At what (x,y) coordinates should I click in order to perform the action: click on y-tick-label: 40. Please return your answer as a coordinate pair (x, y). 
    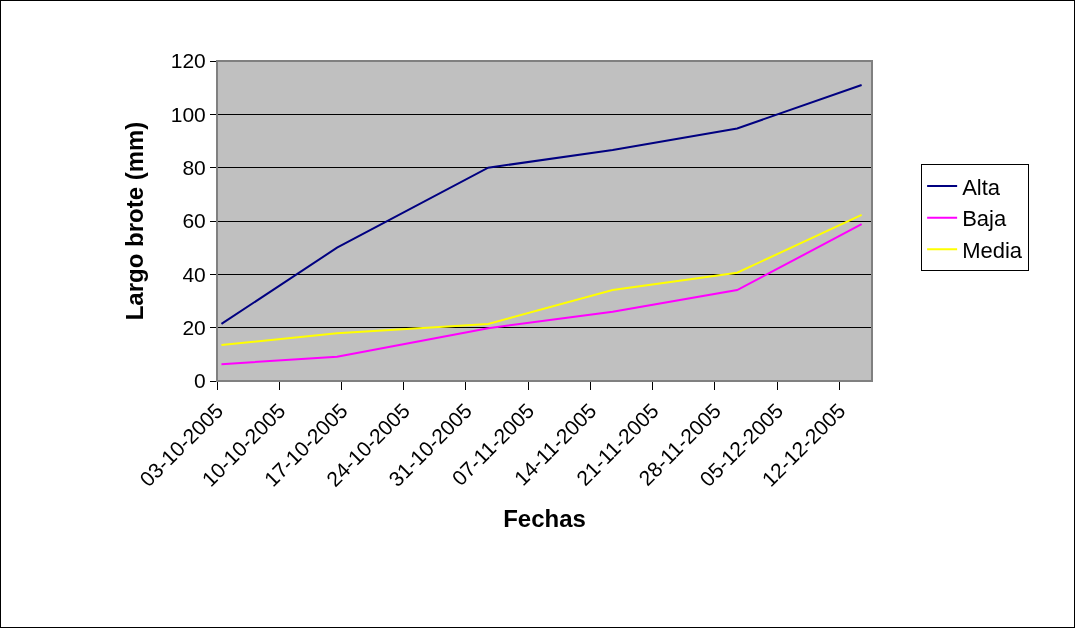
    Looking at the image, I should click on (194, 274).